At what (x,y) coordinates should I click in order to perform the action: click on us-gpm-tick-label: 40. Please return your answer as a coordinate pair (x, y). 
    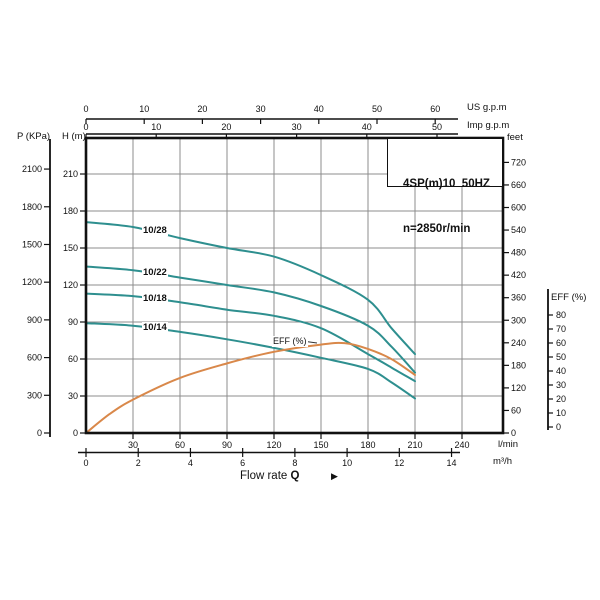
    Looking at the image, I should click on (319, 109).